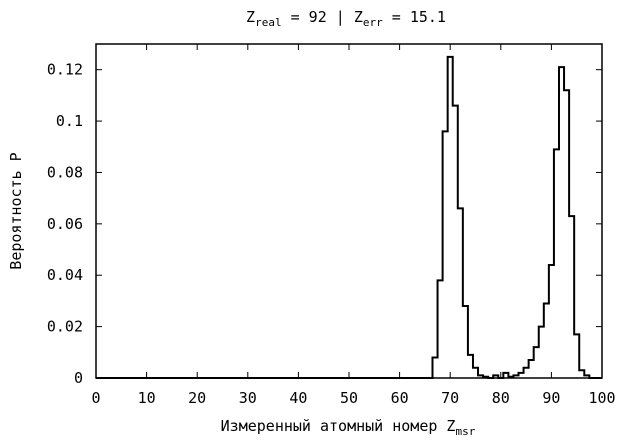  What do you see at coordinates (65, 224) in the screenshot?
I see `y-tick-label: 0.06` at bounding box center [65, 224].